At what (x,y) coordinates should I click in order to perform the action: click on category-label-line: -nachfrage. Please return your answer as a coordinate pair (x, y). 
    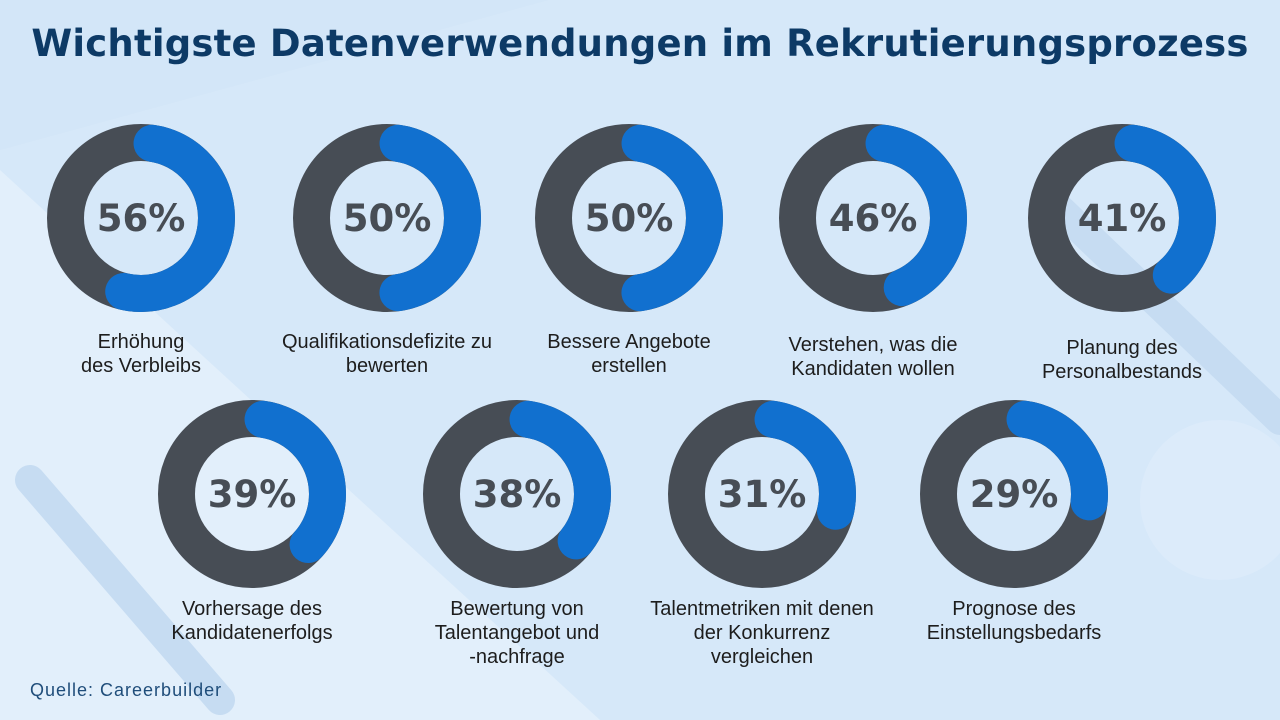
    Looking at the image, I should click on (517, 657).